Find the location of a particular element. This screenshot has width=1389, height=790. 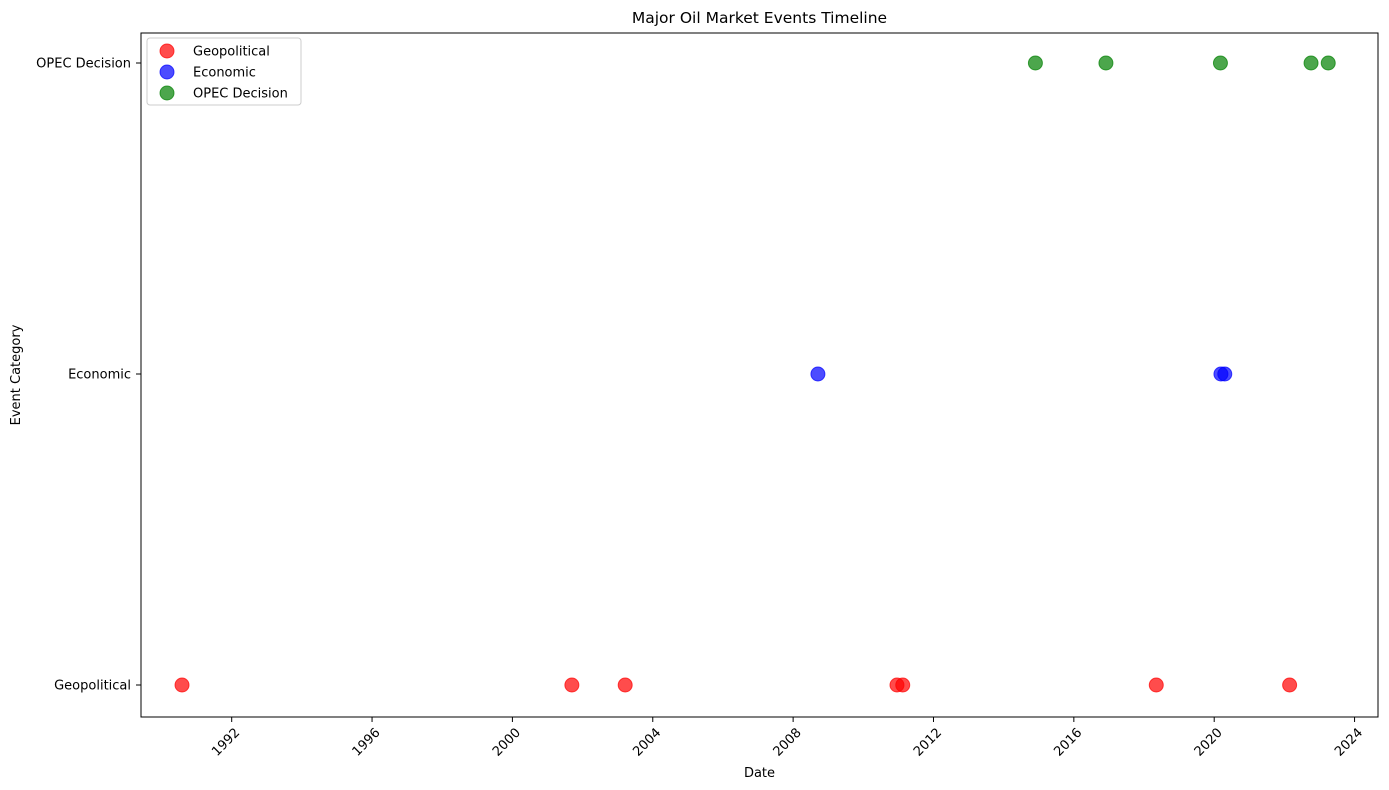

legend-label-opec-decision: OPEC Decision is located at coordinates (240, 94).